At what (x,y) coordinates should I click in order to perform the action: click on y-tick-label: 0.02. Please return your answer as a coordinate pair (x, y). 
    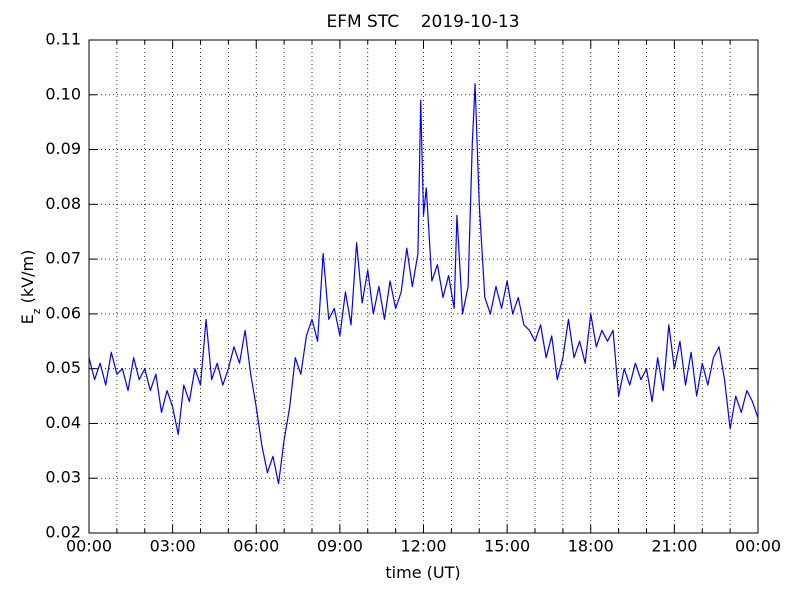
    Looking at the image, I should click on (63, 532).